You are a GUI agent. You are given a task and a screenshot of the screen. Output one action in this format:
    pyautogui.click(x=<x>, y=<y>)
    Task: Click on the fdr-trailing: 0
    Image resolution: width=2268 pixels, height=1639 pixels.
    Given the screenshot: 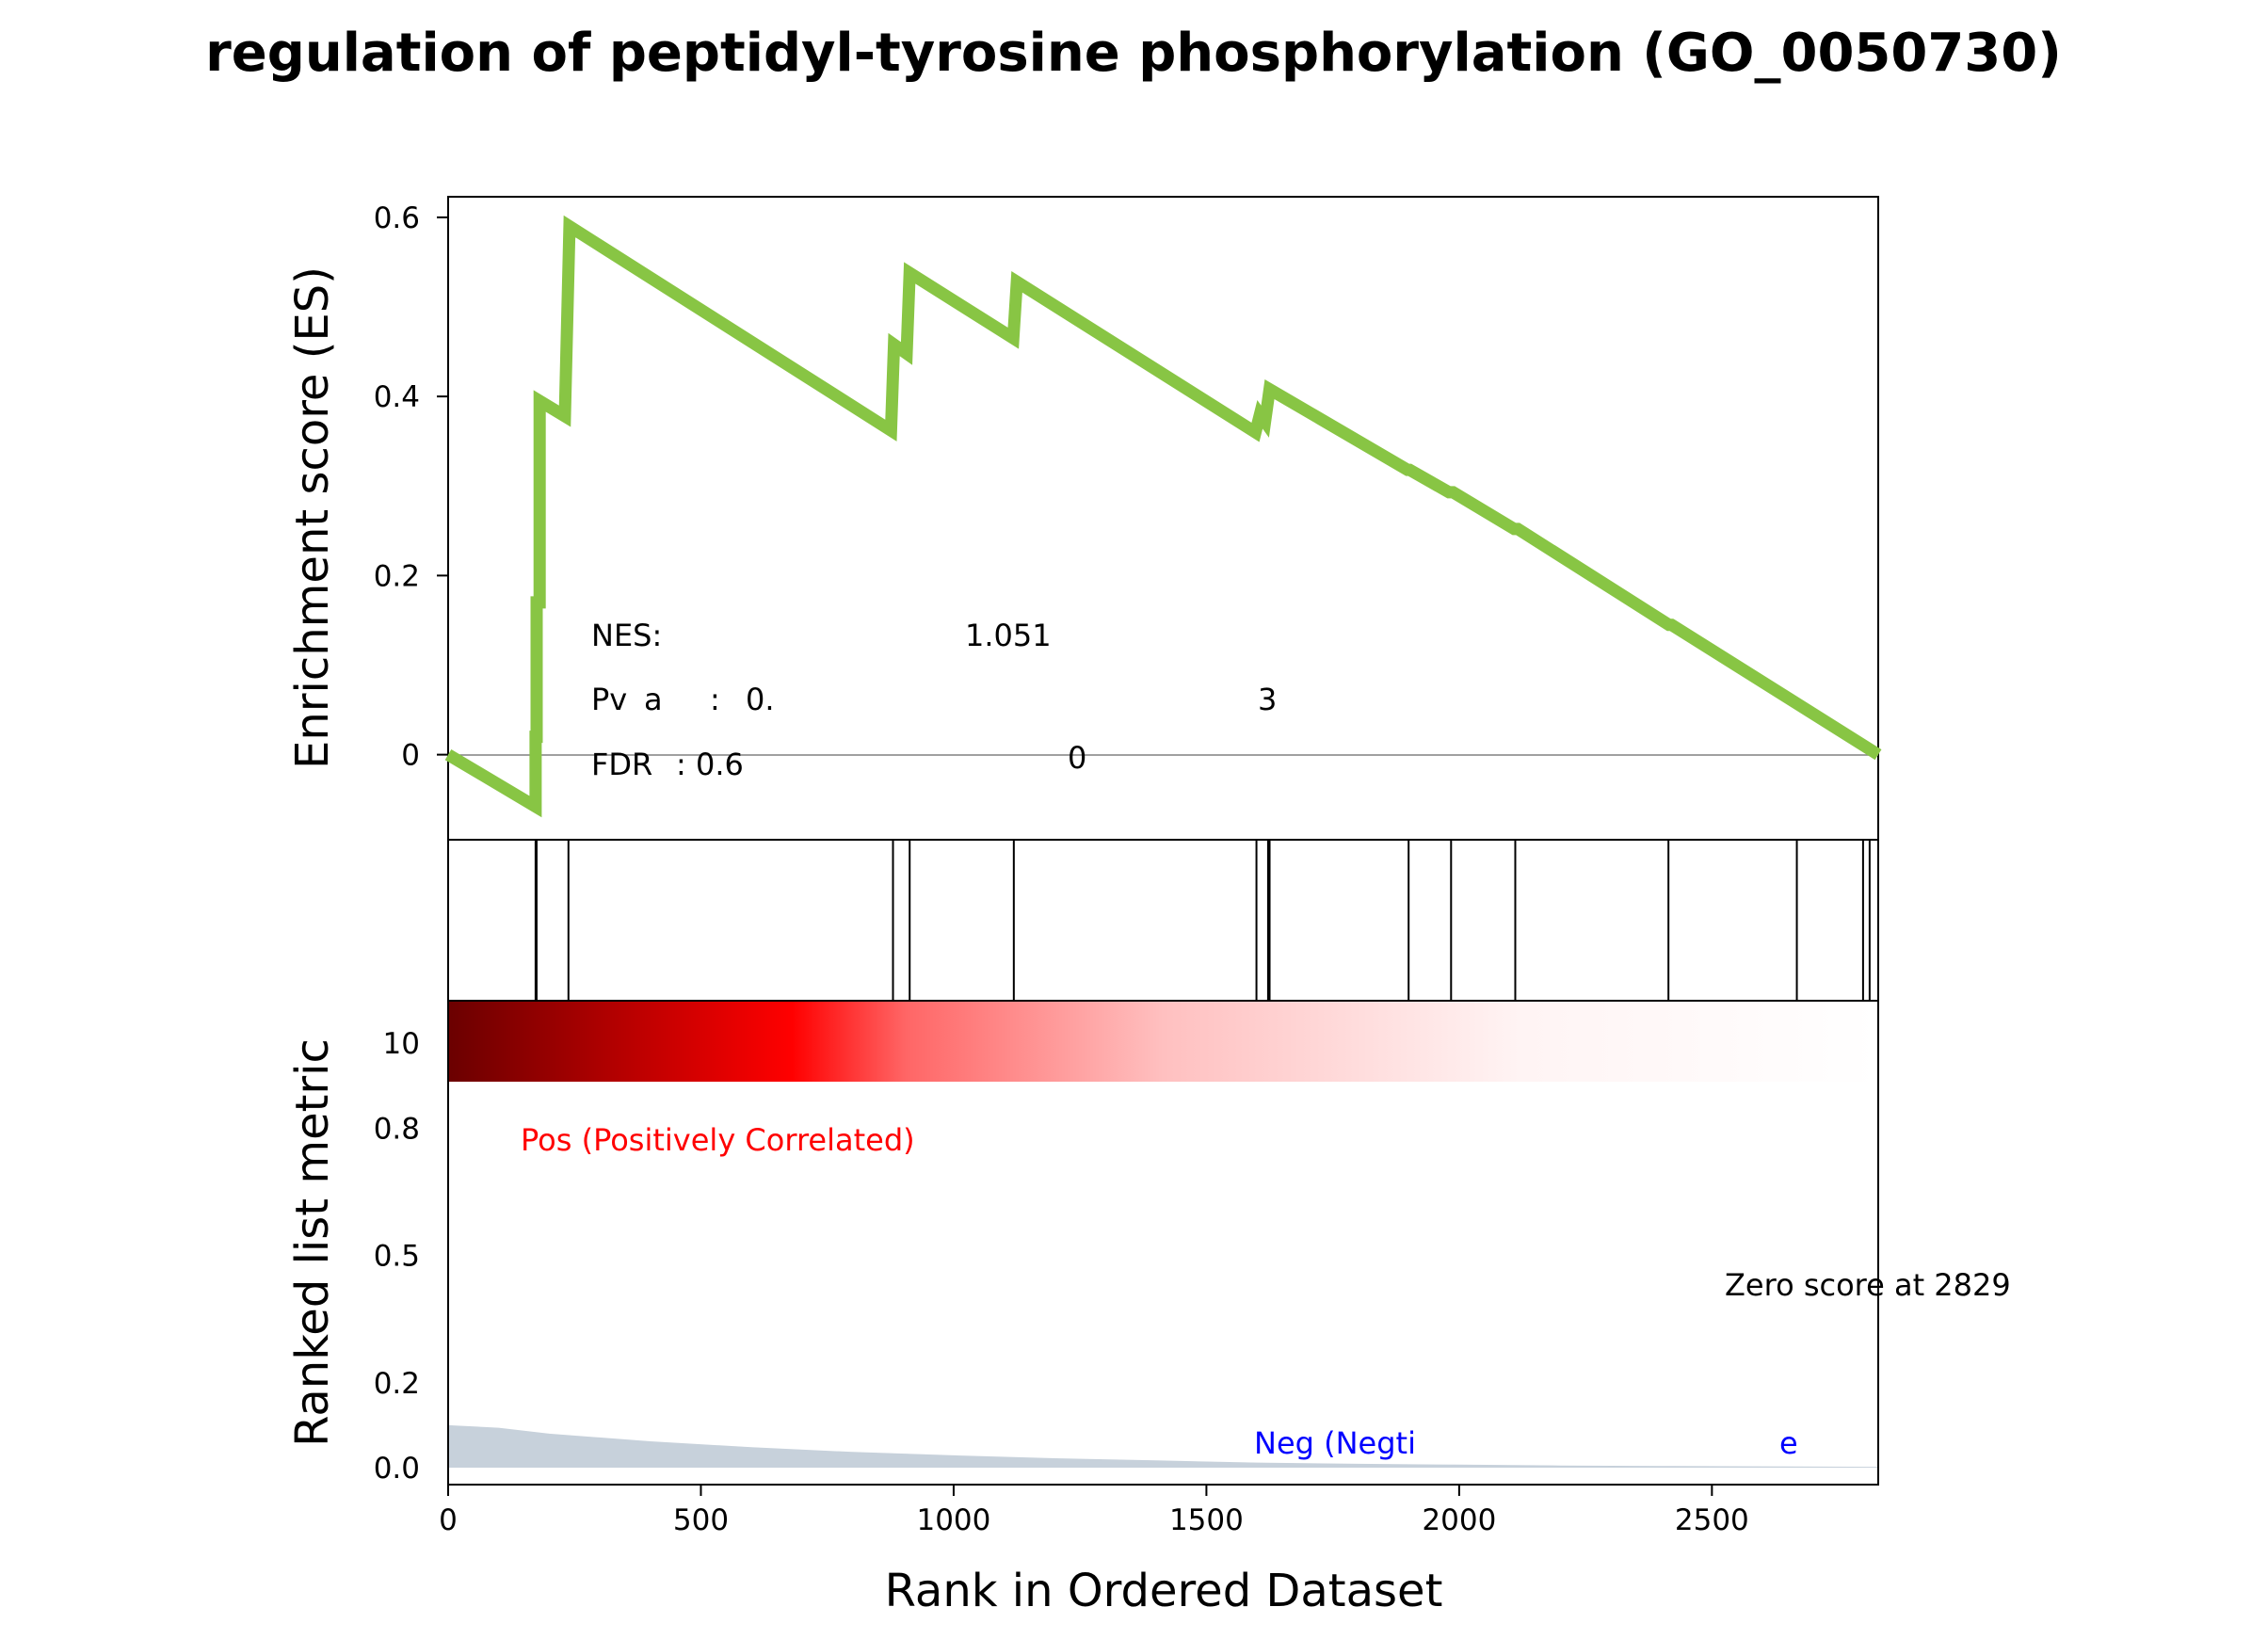 What is the action you would take?
    pyautogui.click(x=1077, y=758)
    